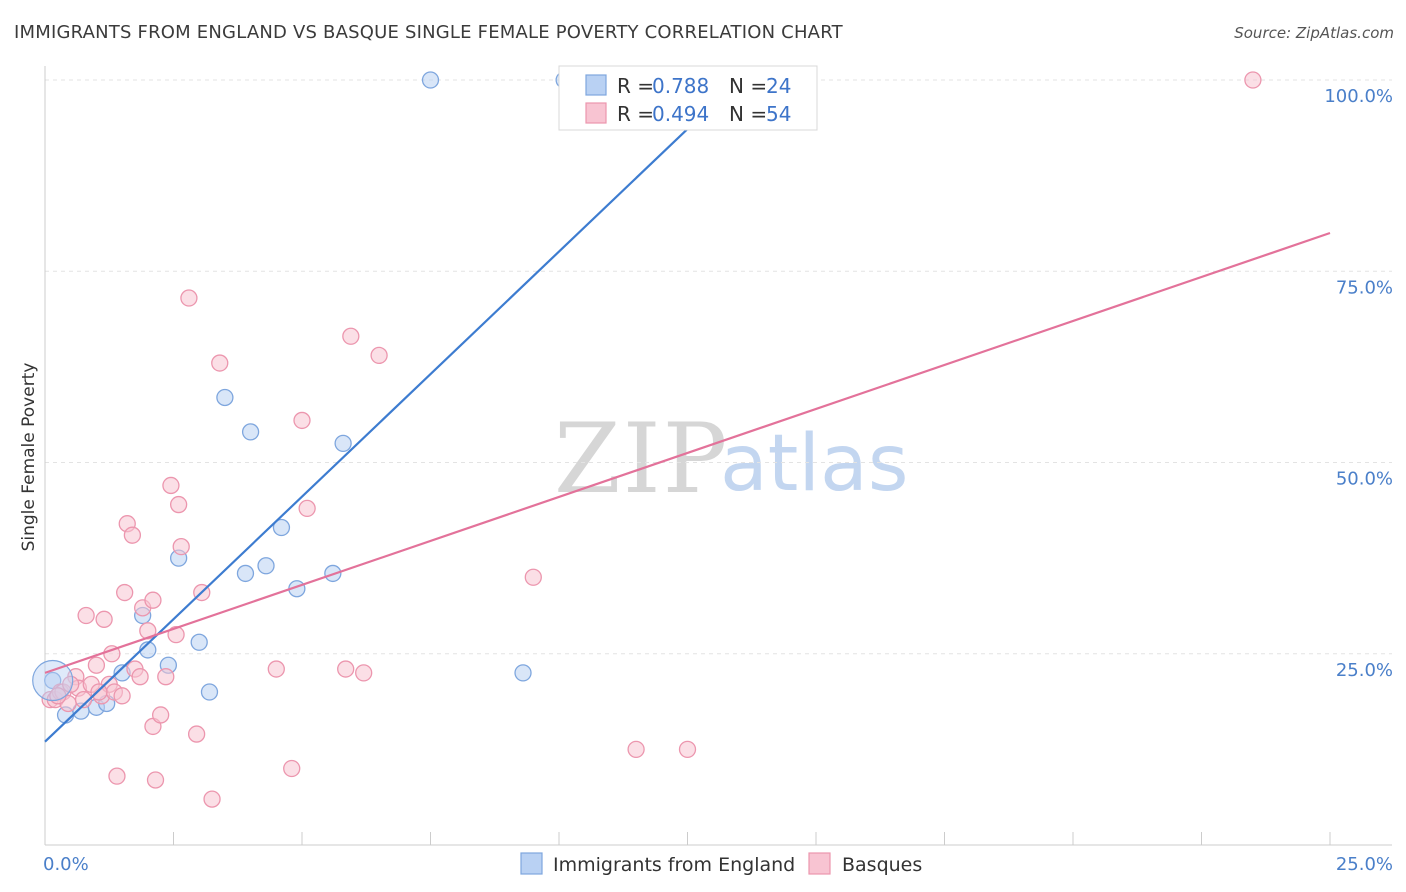  I want to click on watermark-atlas: atlas, so click(814, 464).